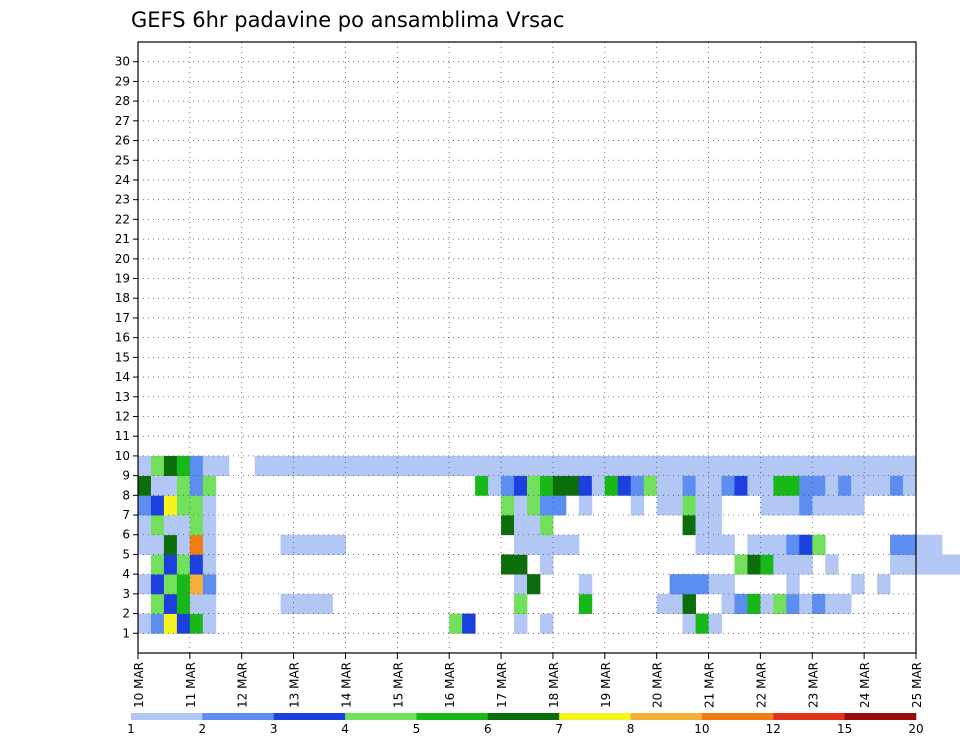 The width and height of the screenshot is (960, 742). Describe the element at coordinates (139, 685) in the screenshot. I see `x-tick-label: 10 MAR` at that location.